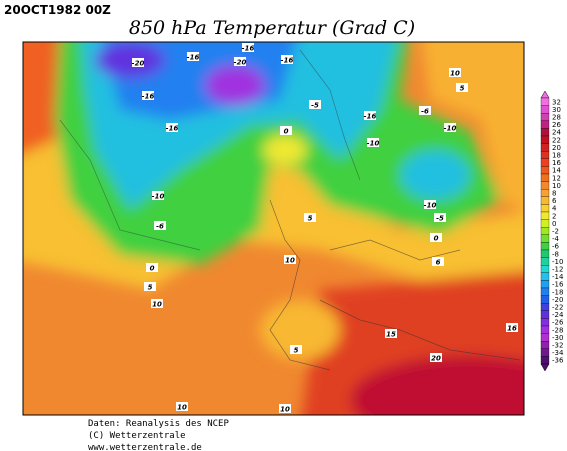 The image size is (567, 451). What do you see at coordinates (425, 112) in the screenshot?
I see `contour-label: -6` at bounding box center [425, 112].